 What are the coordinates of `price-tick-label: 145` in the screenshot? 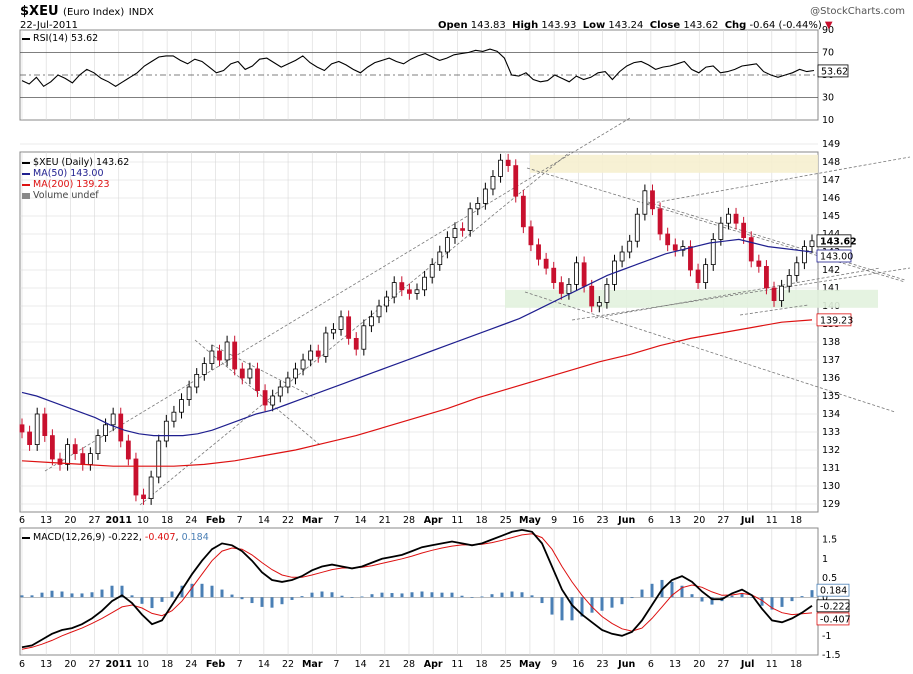 It's located at (831, 216).